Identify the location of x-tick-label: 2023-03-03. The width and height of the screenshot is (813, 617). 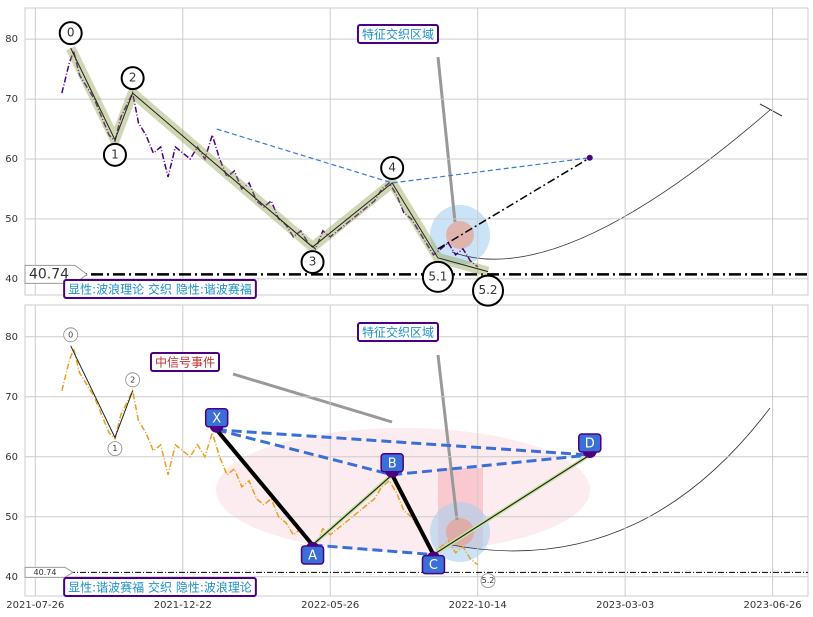
(625, 605).